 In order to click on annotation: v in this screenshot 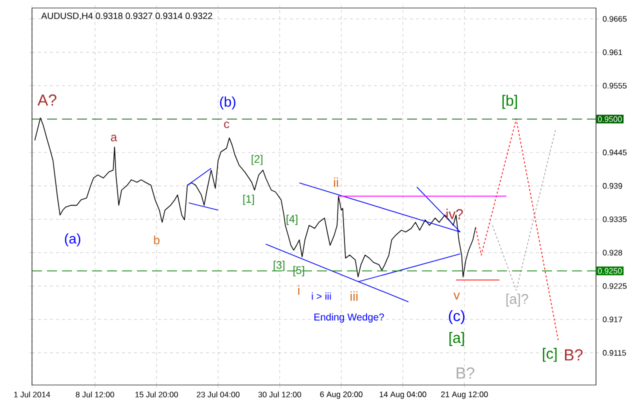, I will do `click(457, 296)`.